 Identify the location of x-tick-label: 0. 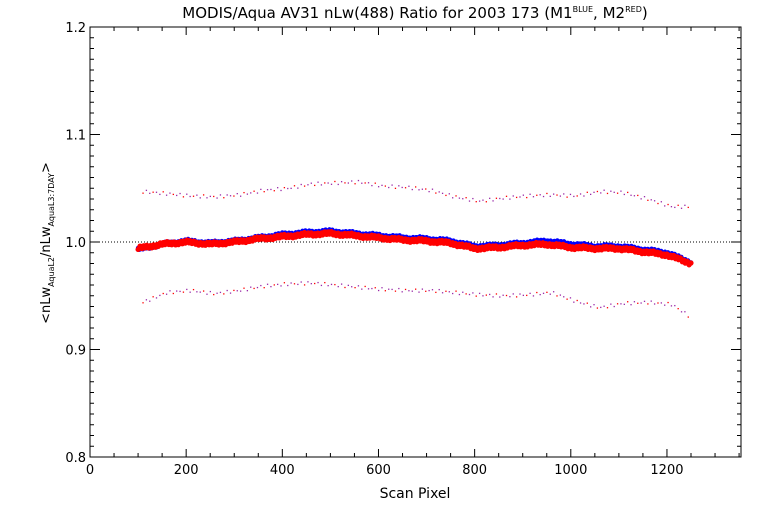
(90, 470).